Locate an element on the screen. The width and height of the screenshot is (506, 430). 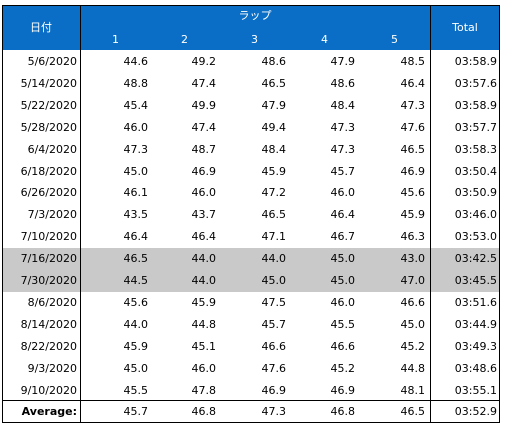
lap-cell: 45.1 is located at coordinates (204, 346).